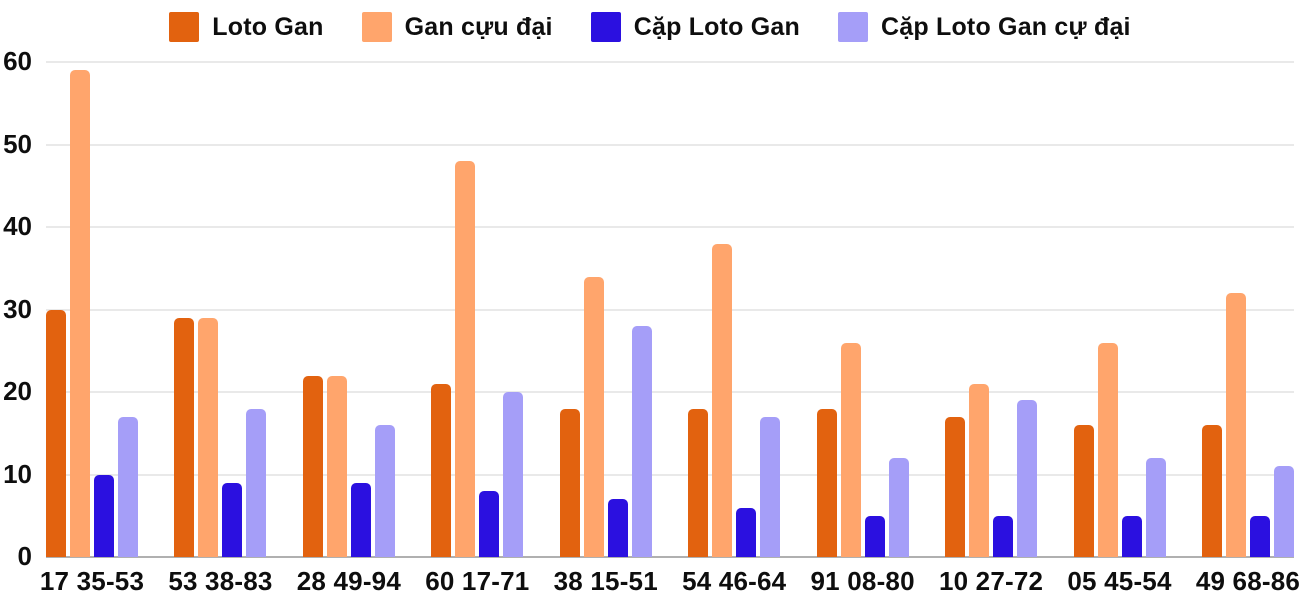  I want to click on x-axis-category-label: 10 27-72, so click(991, 581).